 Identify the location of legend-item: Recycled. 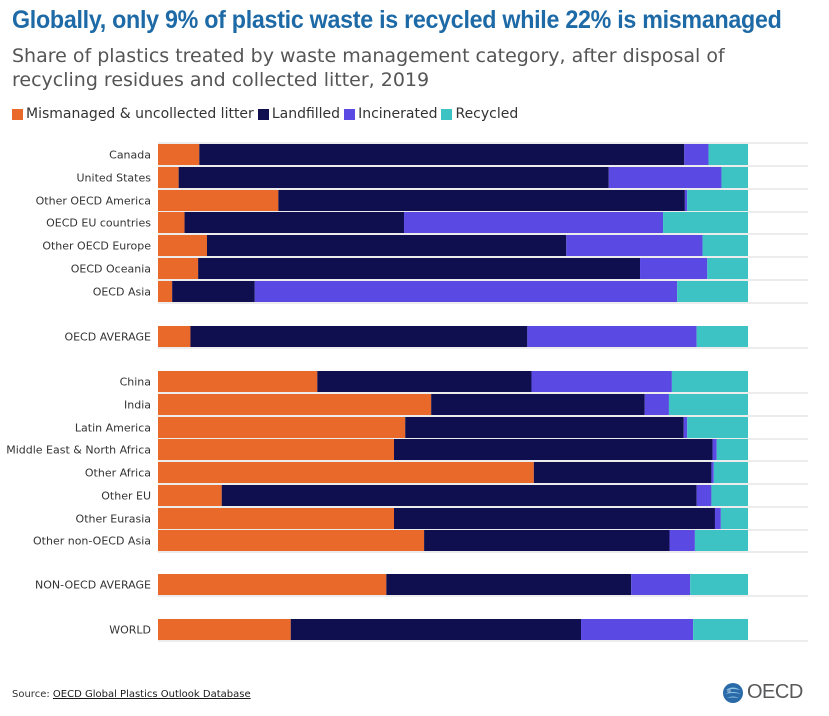
(479, 114).